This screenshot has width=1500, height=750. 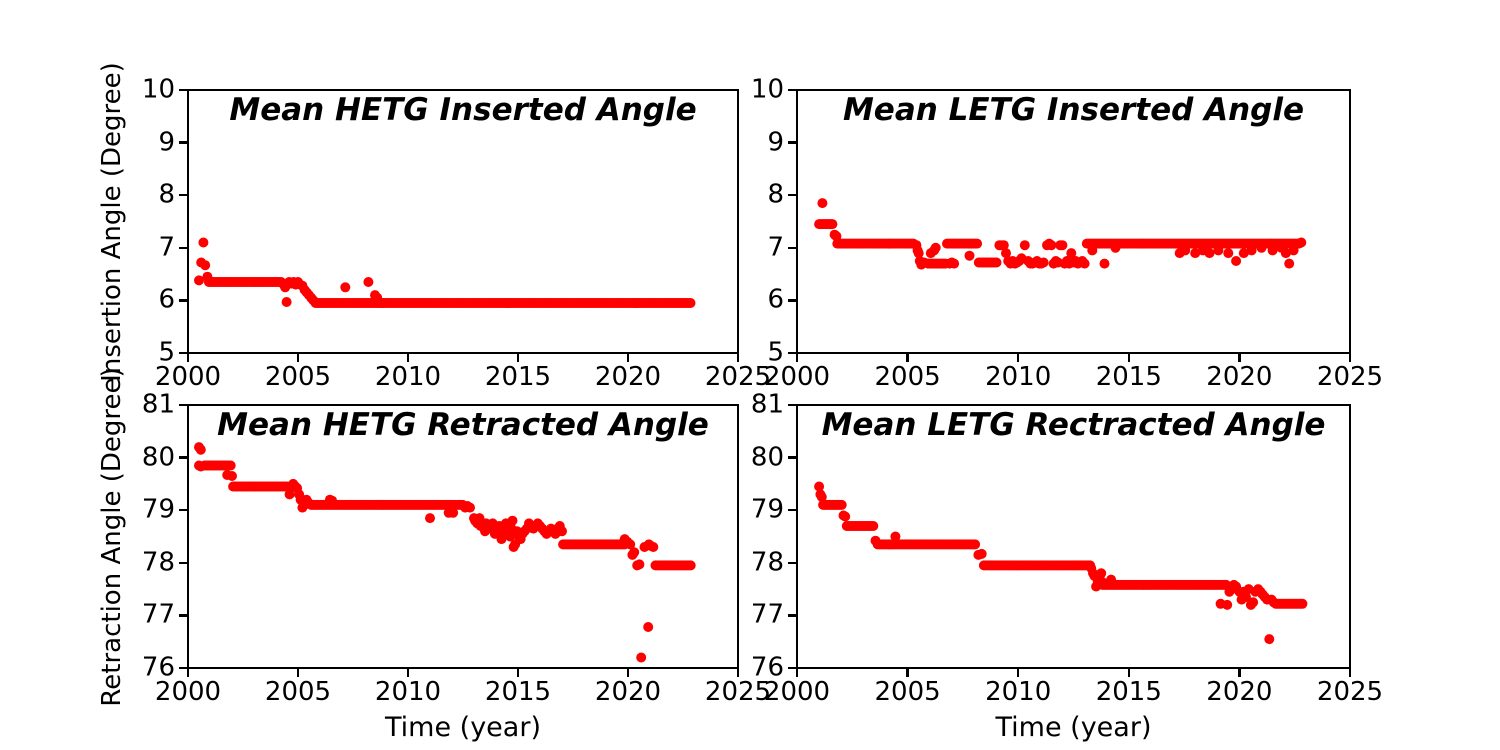 I want to click on scatter-plot-hetg-inserted, so click(x=445, y=272).